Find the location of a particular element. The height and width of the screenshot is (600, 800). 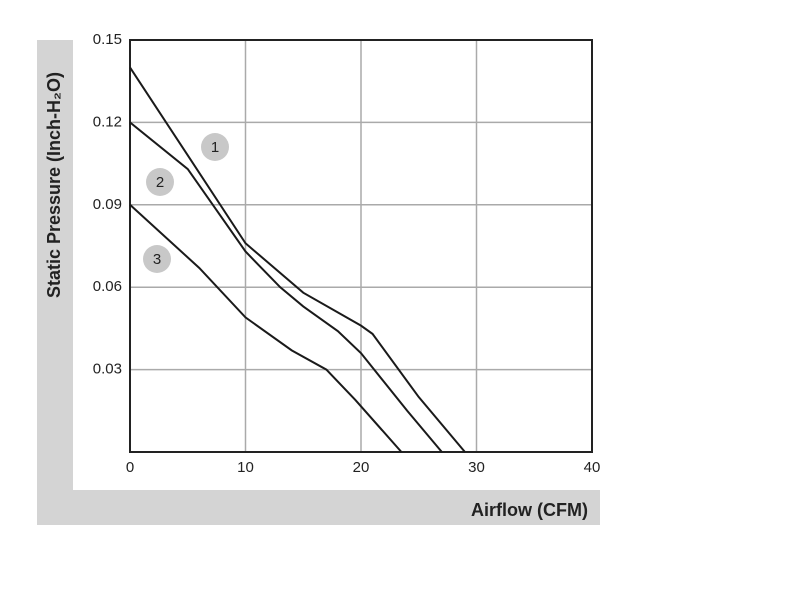

x-tick-label: 30 is located at coordinates (476, 467).